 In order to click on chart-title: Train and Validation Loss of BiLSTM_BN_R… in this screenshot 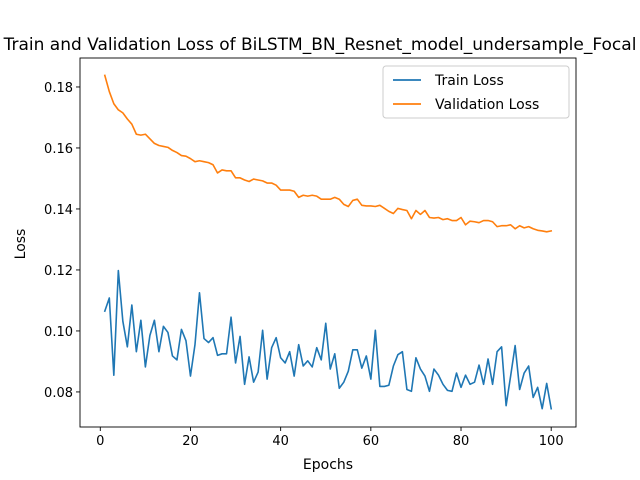, I will do `click(320, 45)`.